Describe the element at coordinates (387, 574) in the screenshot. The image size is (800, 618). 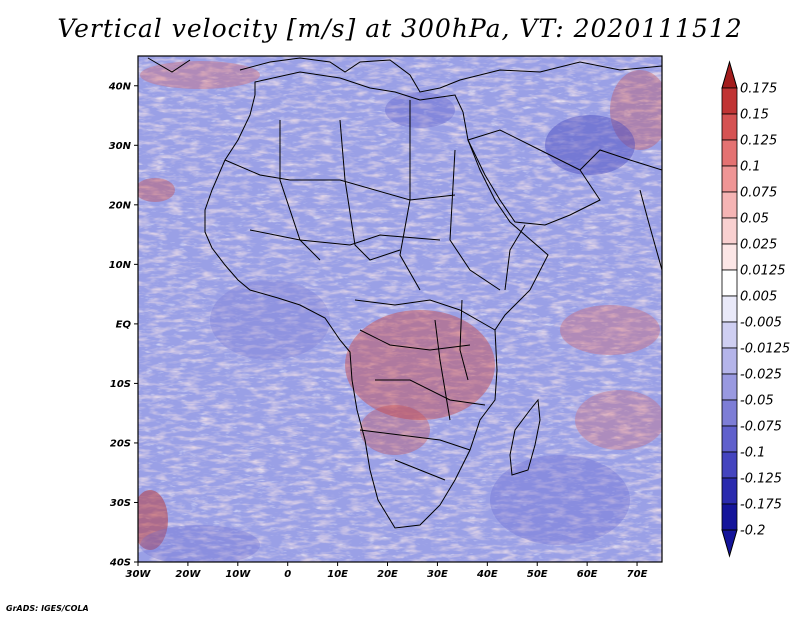
I see `lon-tick-label: 20E` at that location.